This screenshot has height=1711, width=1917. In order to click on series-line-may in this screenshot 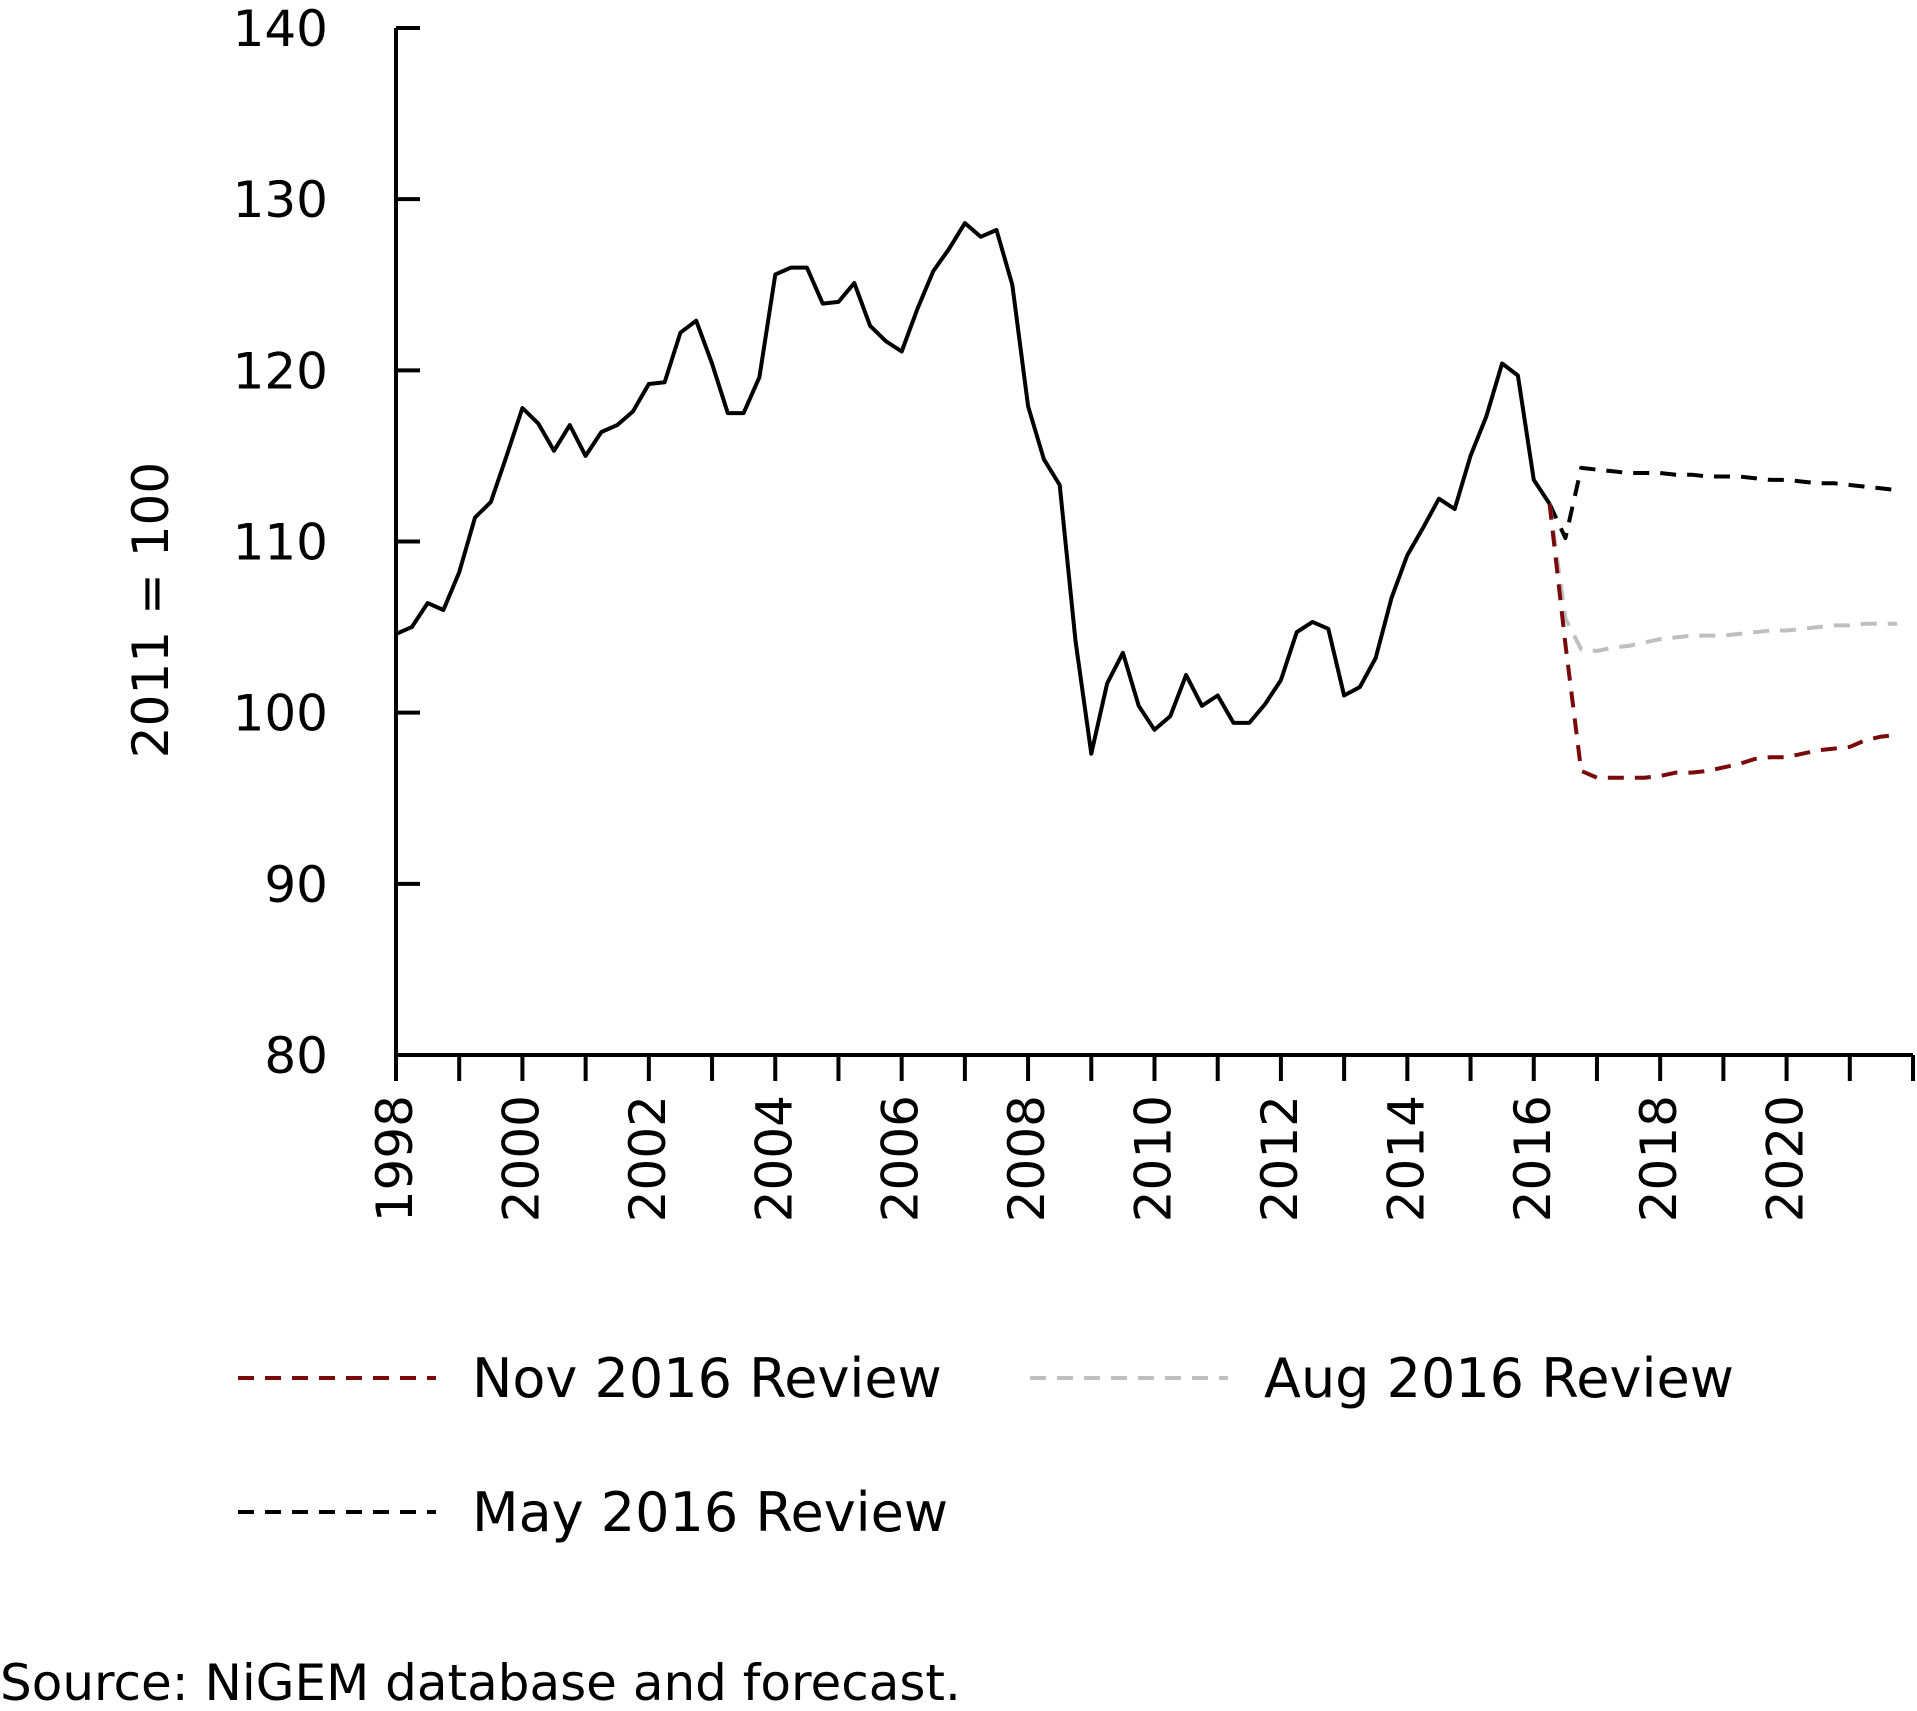, I will do `click(1722, 503)`.